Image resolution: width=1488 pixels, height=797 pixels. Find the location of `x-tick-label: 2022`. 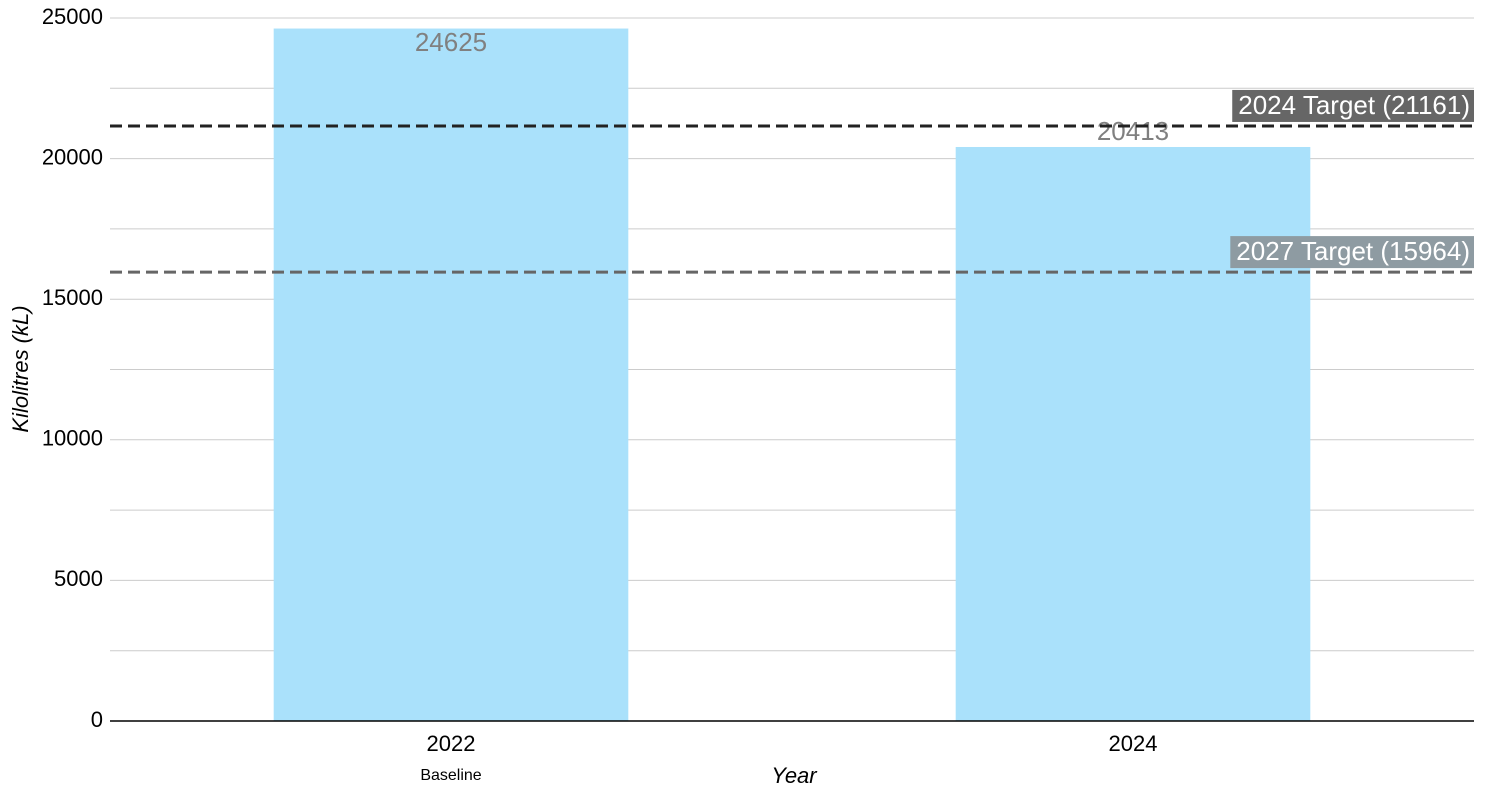

x-tick-label: 2022 is located at coordinates (451, 743).